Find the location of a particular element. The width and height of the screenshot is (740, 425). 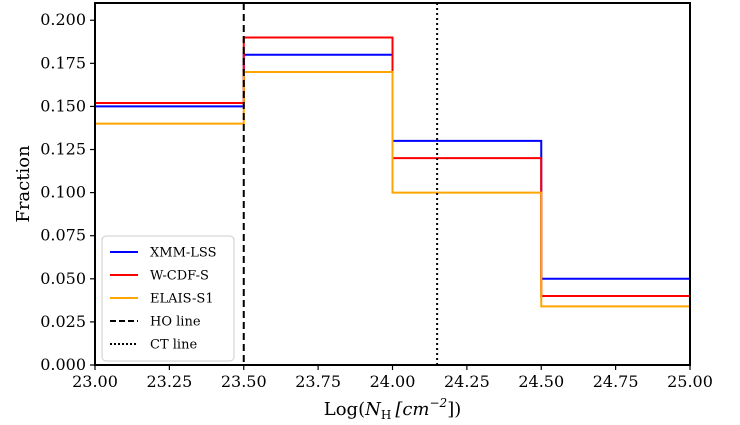

x-tick-label: 23.50 is located at coordinates (244, 381).